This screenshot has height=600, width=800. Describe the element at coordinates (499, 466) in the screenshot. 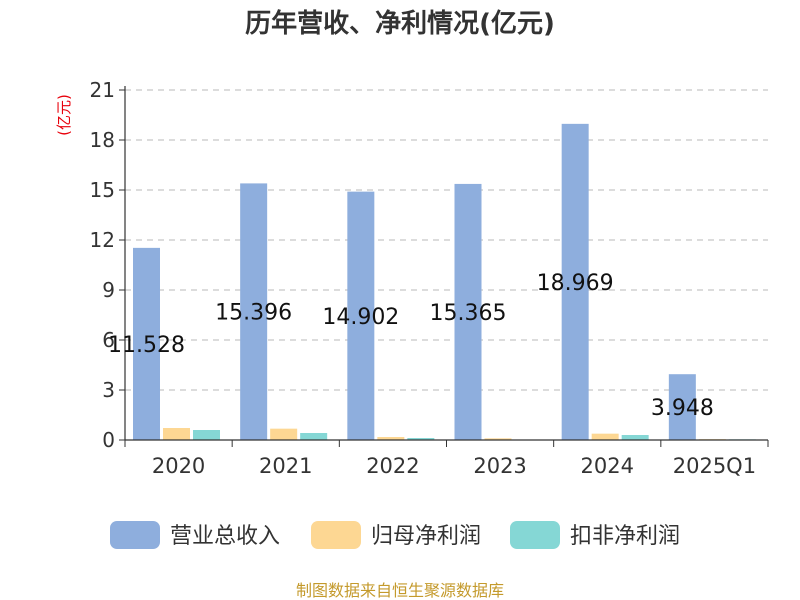

I see `x-tick-label: 2023` at that location.